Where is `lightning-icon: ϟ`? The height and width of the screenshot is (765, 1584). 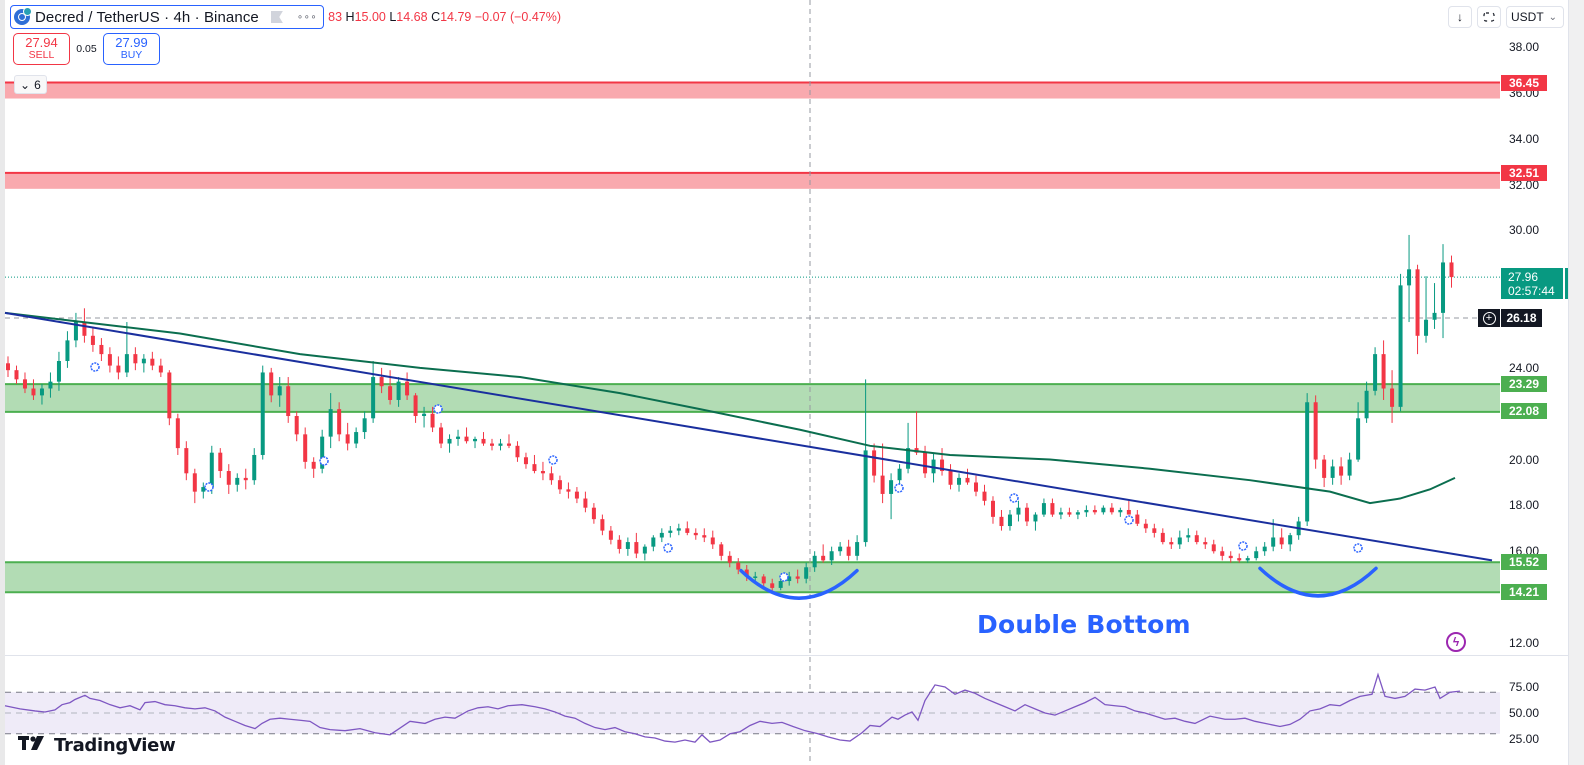
lightning-icon: ϟ is located at coordinates (1456, 642).